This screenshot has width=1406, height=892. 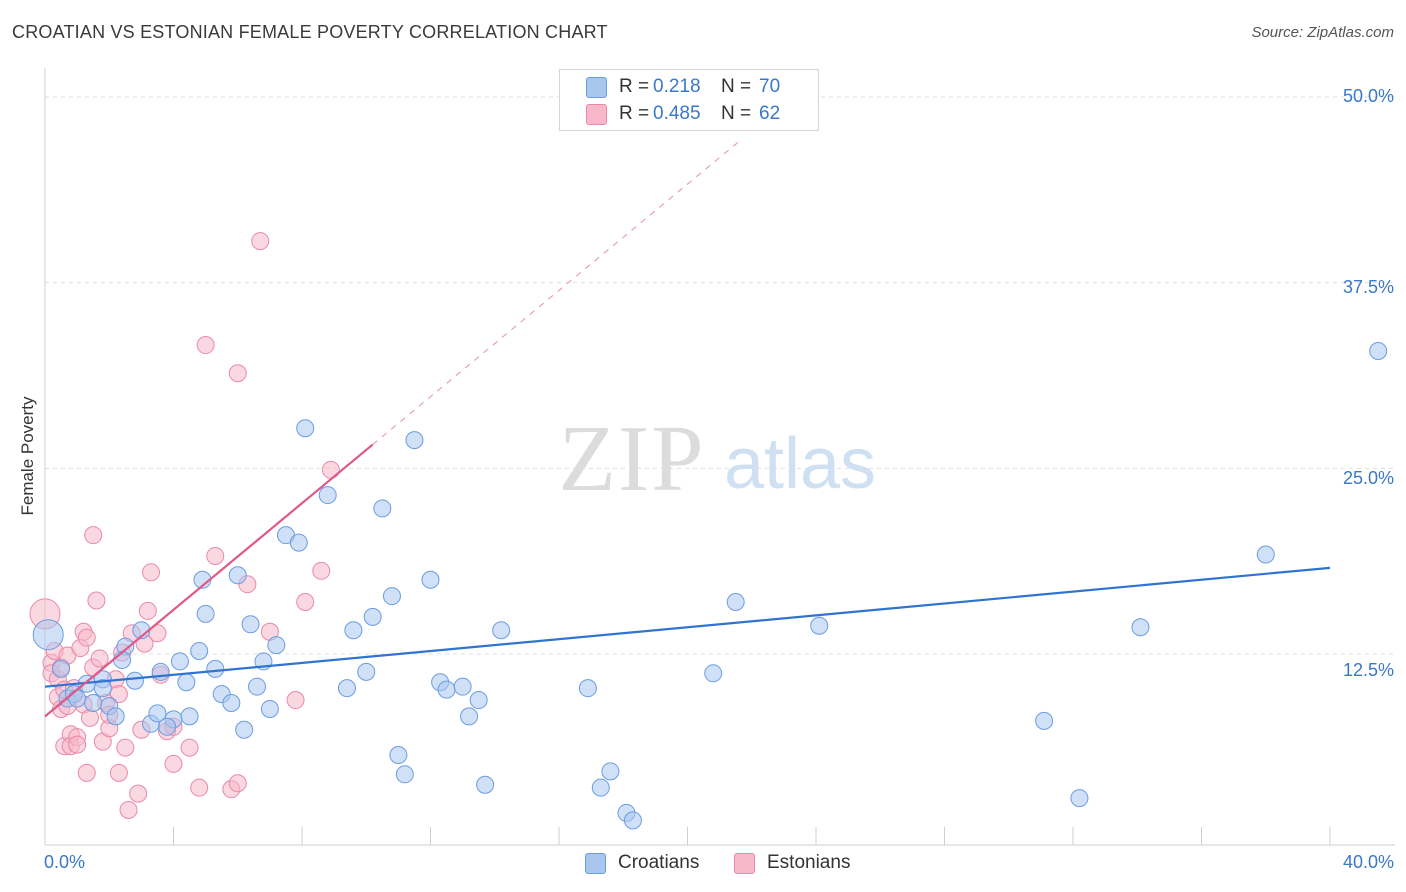 I want to click on estonians-points, so click(x=184, y=525).